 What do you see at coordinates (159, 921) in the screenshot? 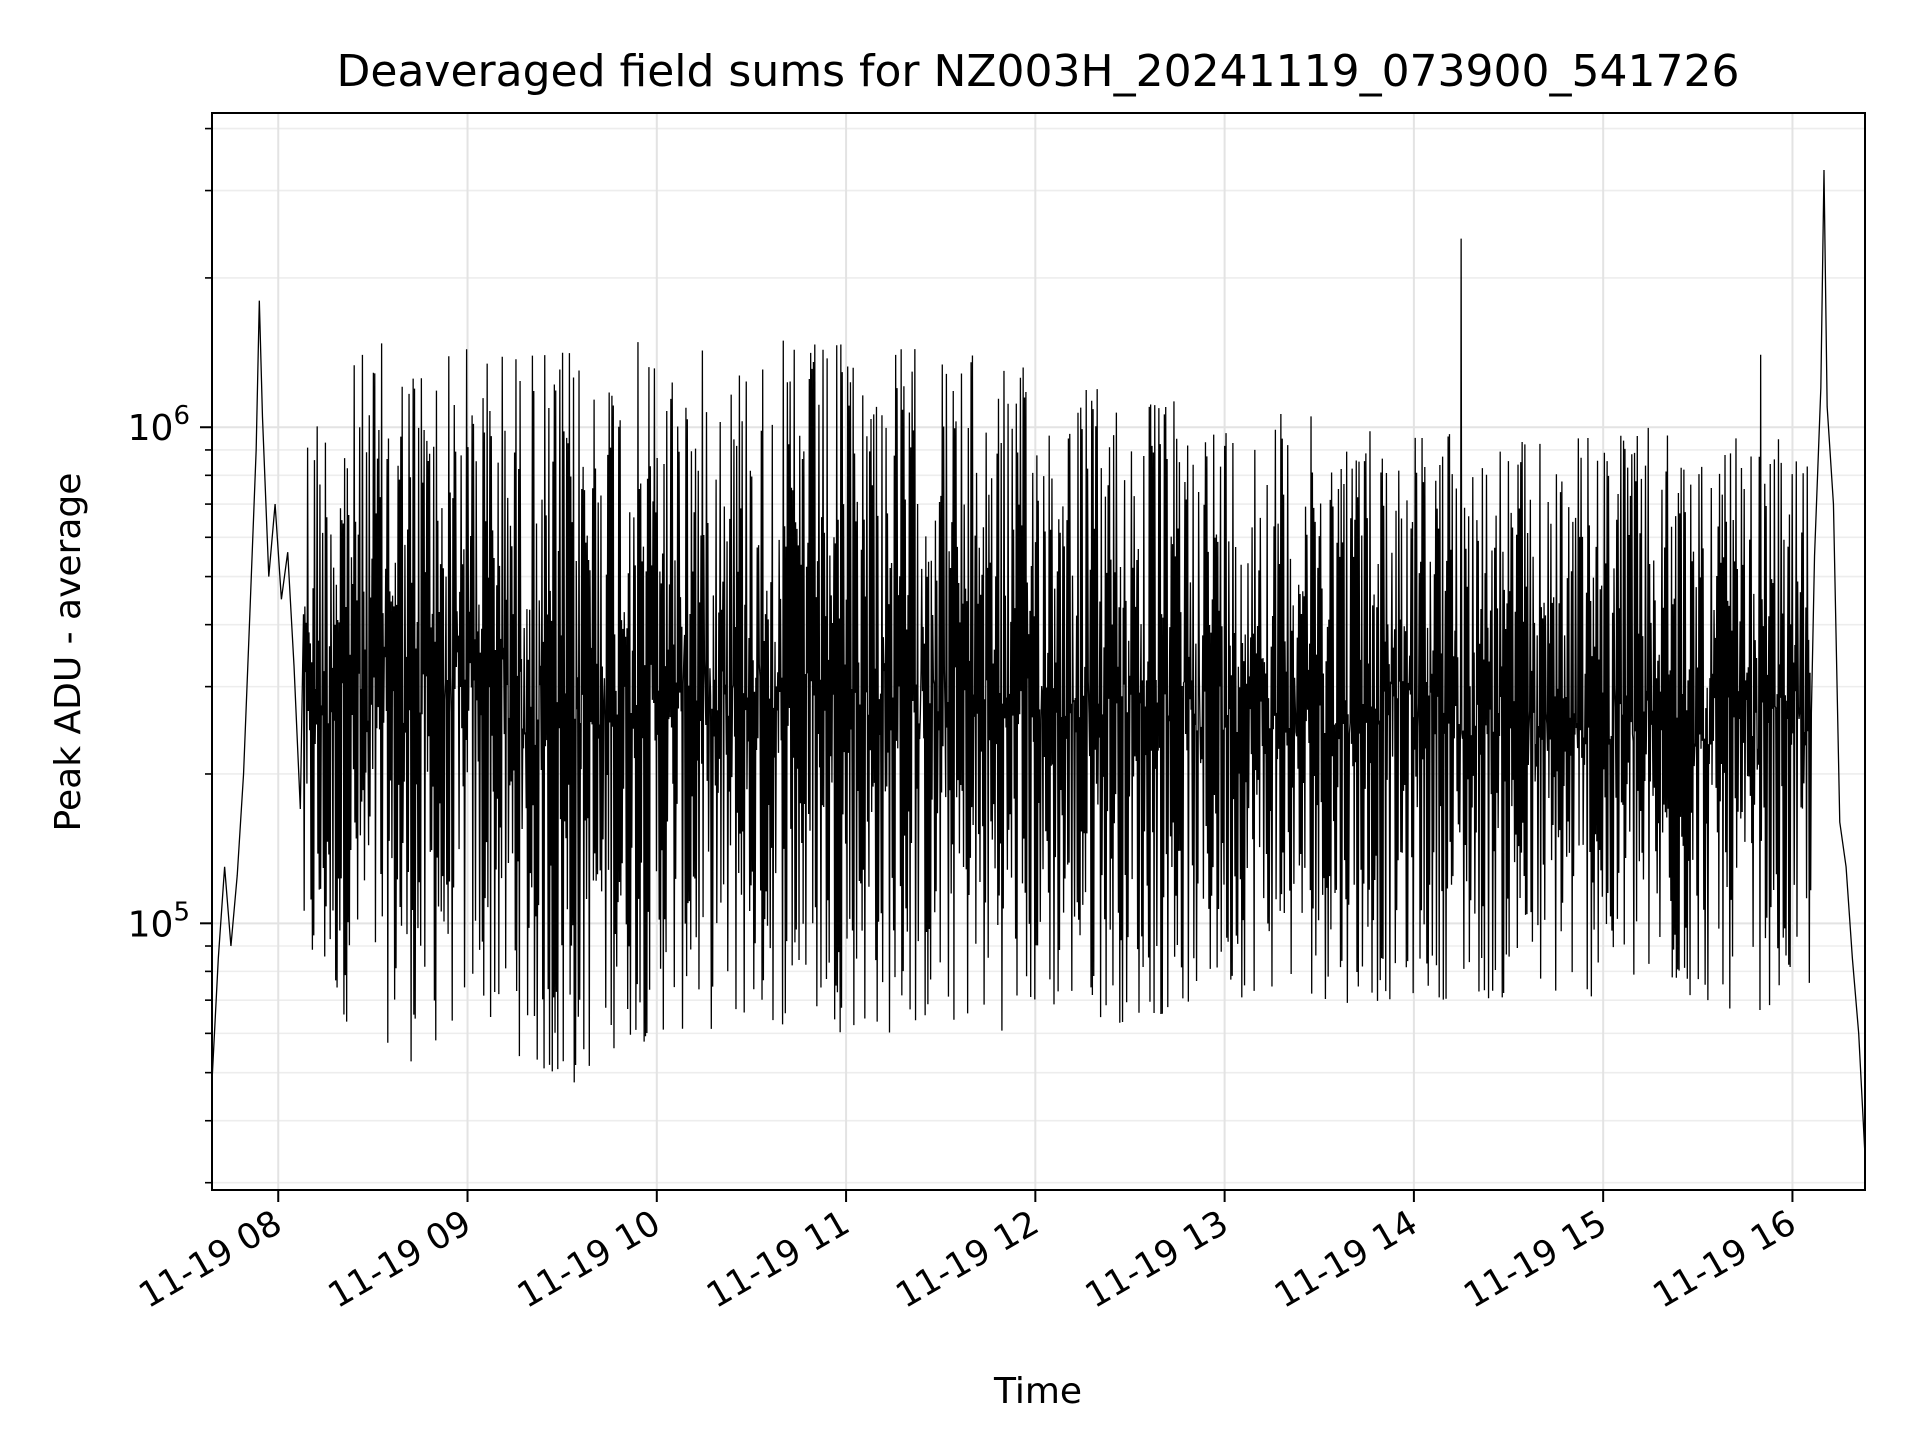
I see `y-tick-label: 10⁵` at bounding box center [159, 921].